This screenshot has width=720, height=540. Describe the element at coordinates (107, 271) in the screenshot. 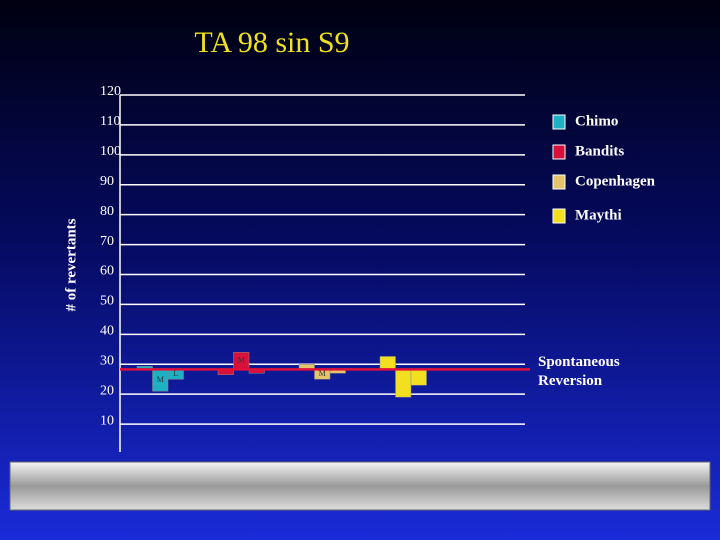

I see `y-tick-label: 60` at that location.